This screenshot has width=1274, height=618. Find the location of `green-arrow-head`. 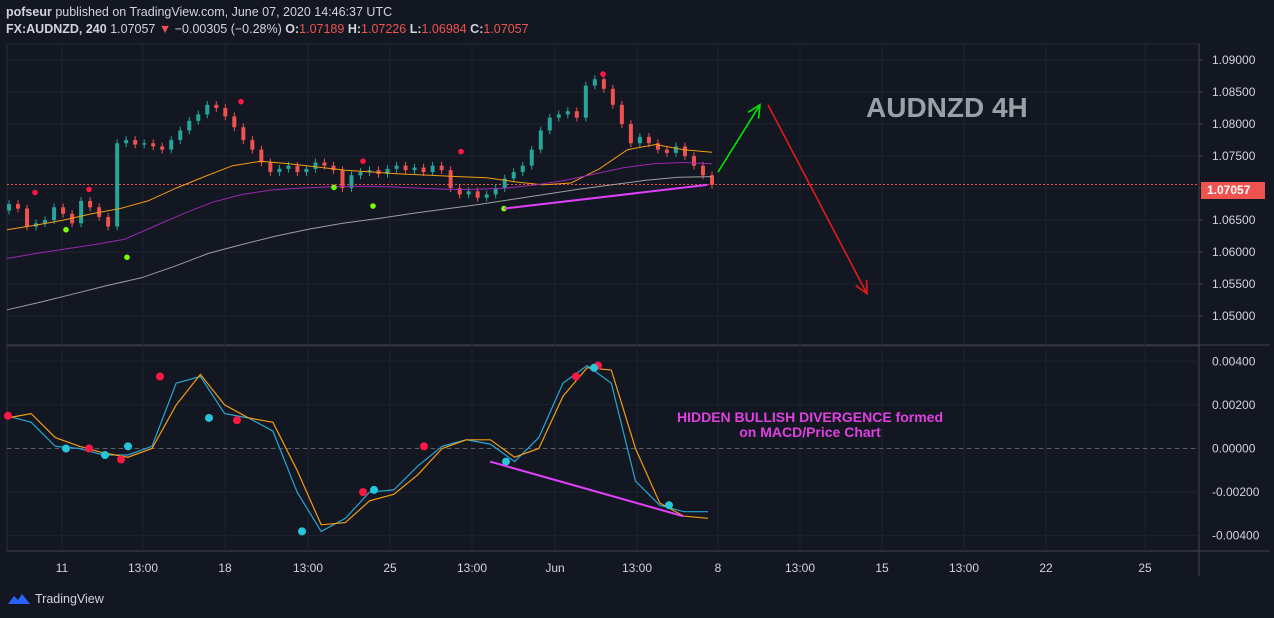

green-arrow-head is located at coordinates (754, 111).